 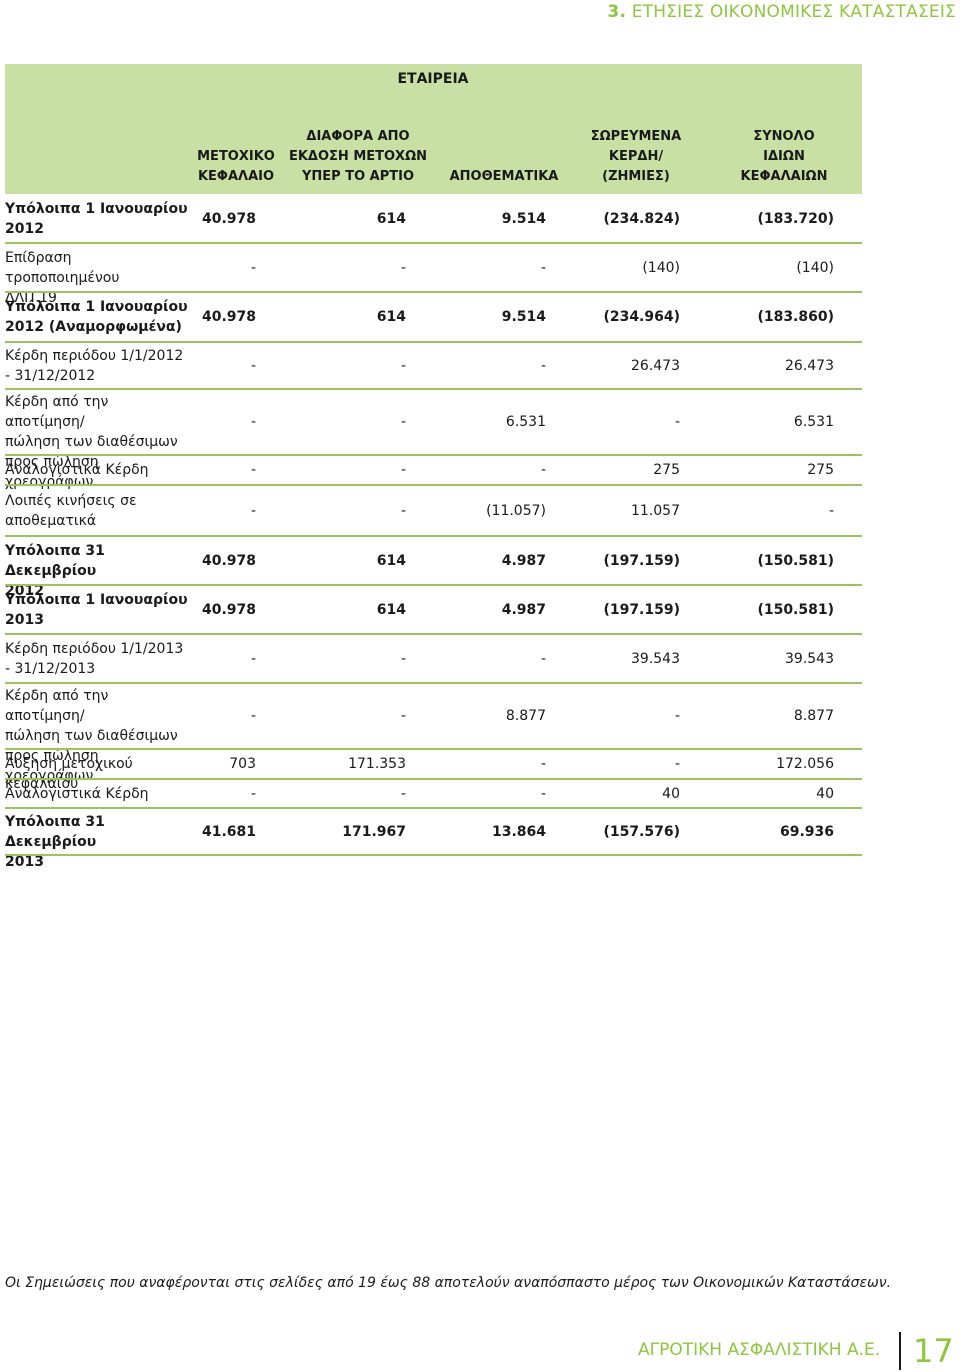 What do you see at coordinates (374, 831) in the screenshot?
I see `table-cell: 171.967` at bounding box center [374, 831].